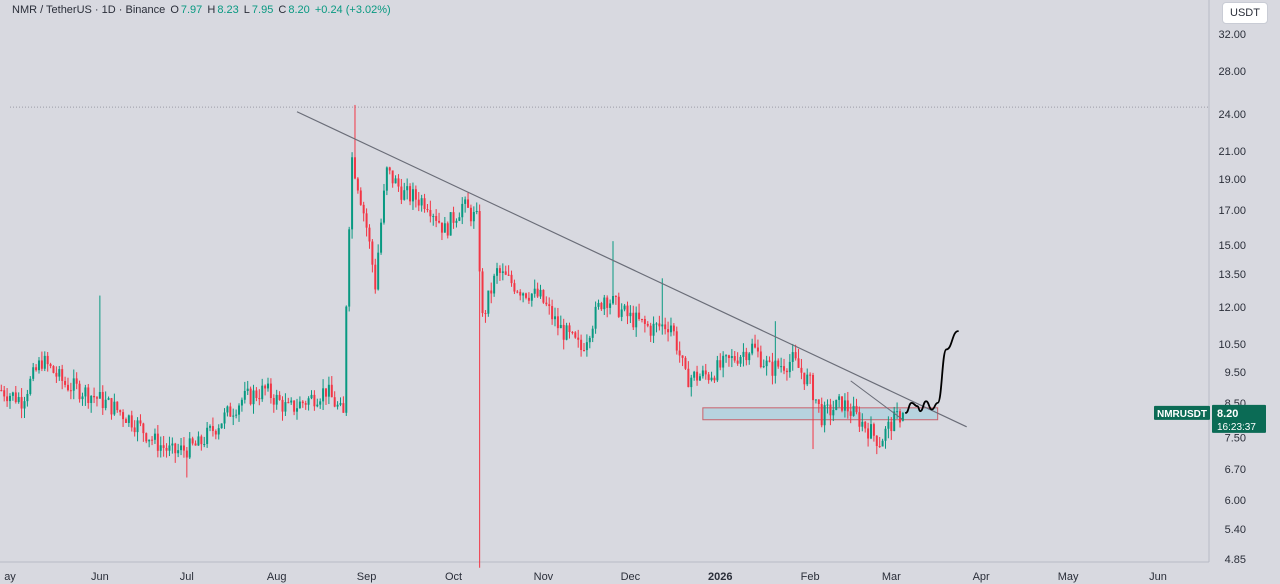 This screenshot has height=584, width=1280. I want to click on price-tick-label: 6.00, so click(1235, 501).